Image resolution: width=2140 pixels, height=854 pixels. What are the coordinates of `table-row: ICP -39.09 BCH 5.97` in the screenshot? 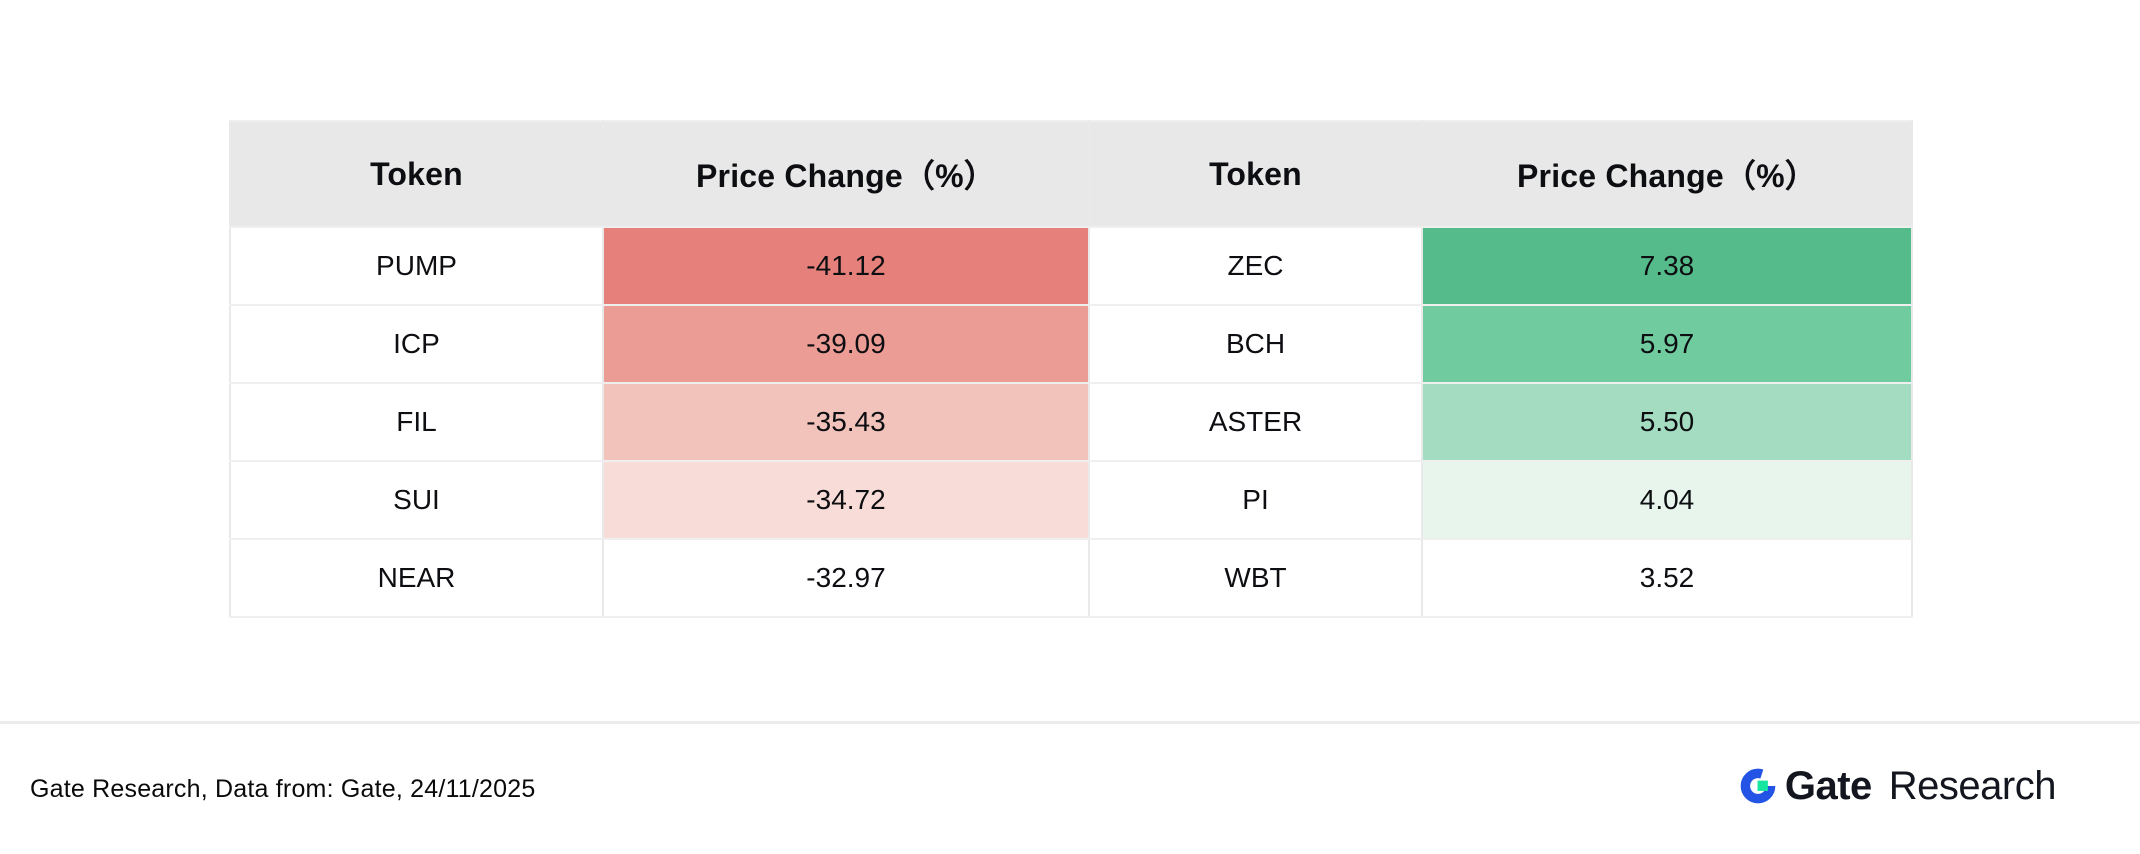 It's located at (1071, 344).